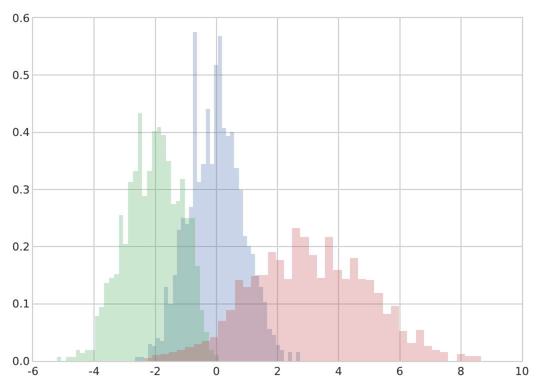 The image size is (541, 390). I want to click on y-tick-label: 0.2, so click(21, 247).